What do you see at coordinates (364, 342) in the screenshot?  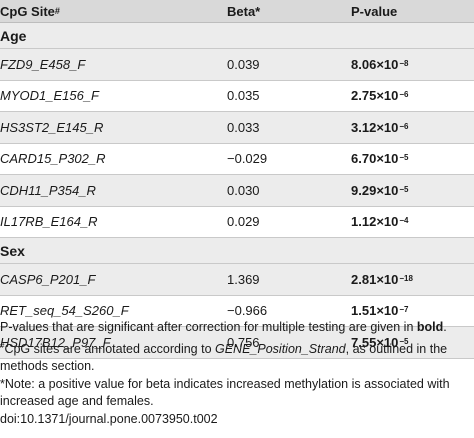 I see `pvalue-mantissa: 7.55` at bounding box center [364, 342].